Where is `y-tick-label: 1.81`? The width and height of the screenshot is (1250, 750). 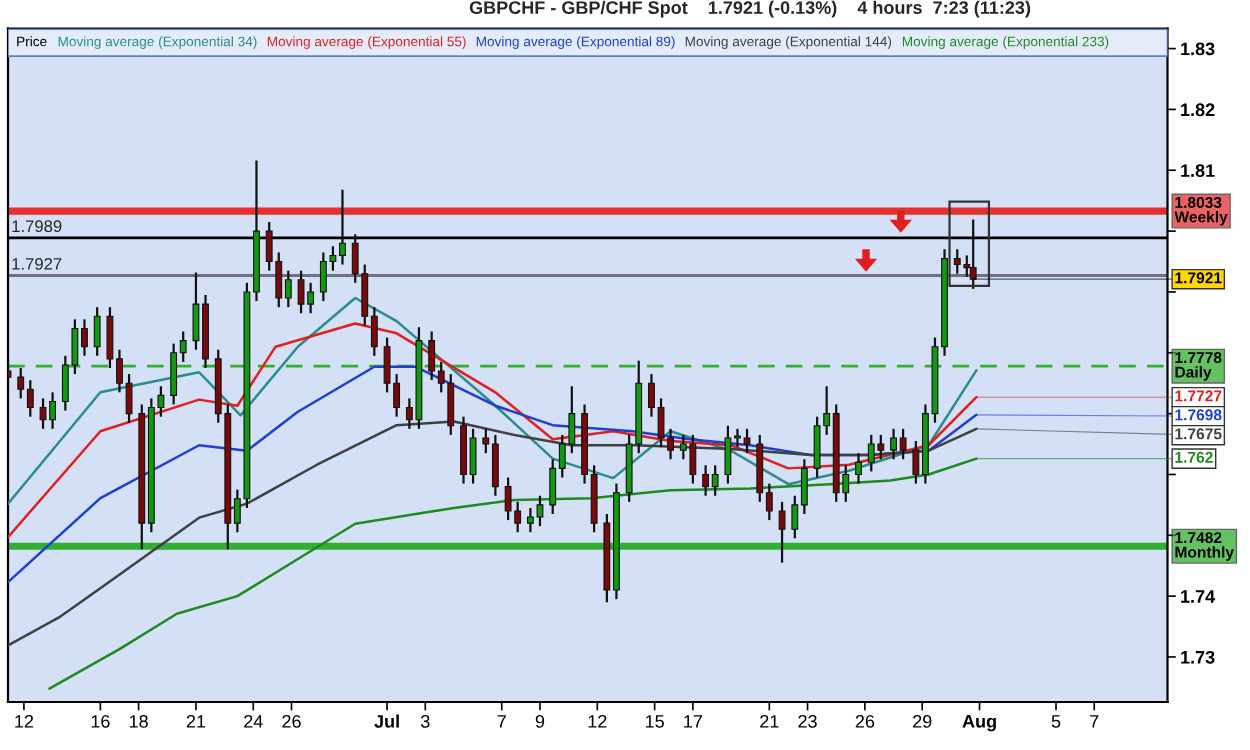
y-tick-label: 1.81 is located at coordinates (1198, 170).